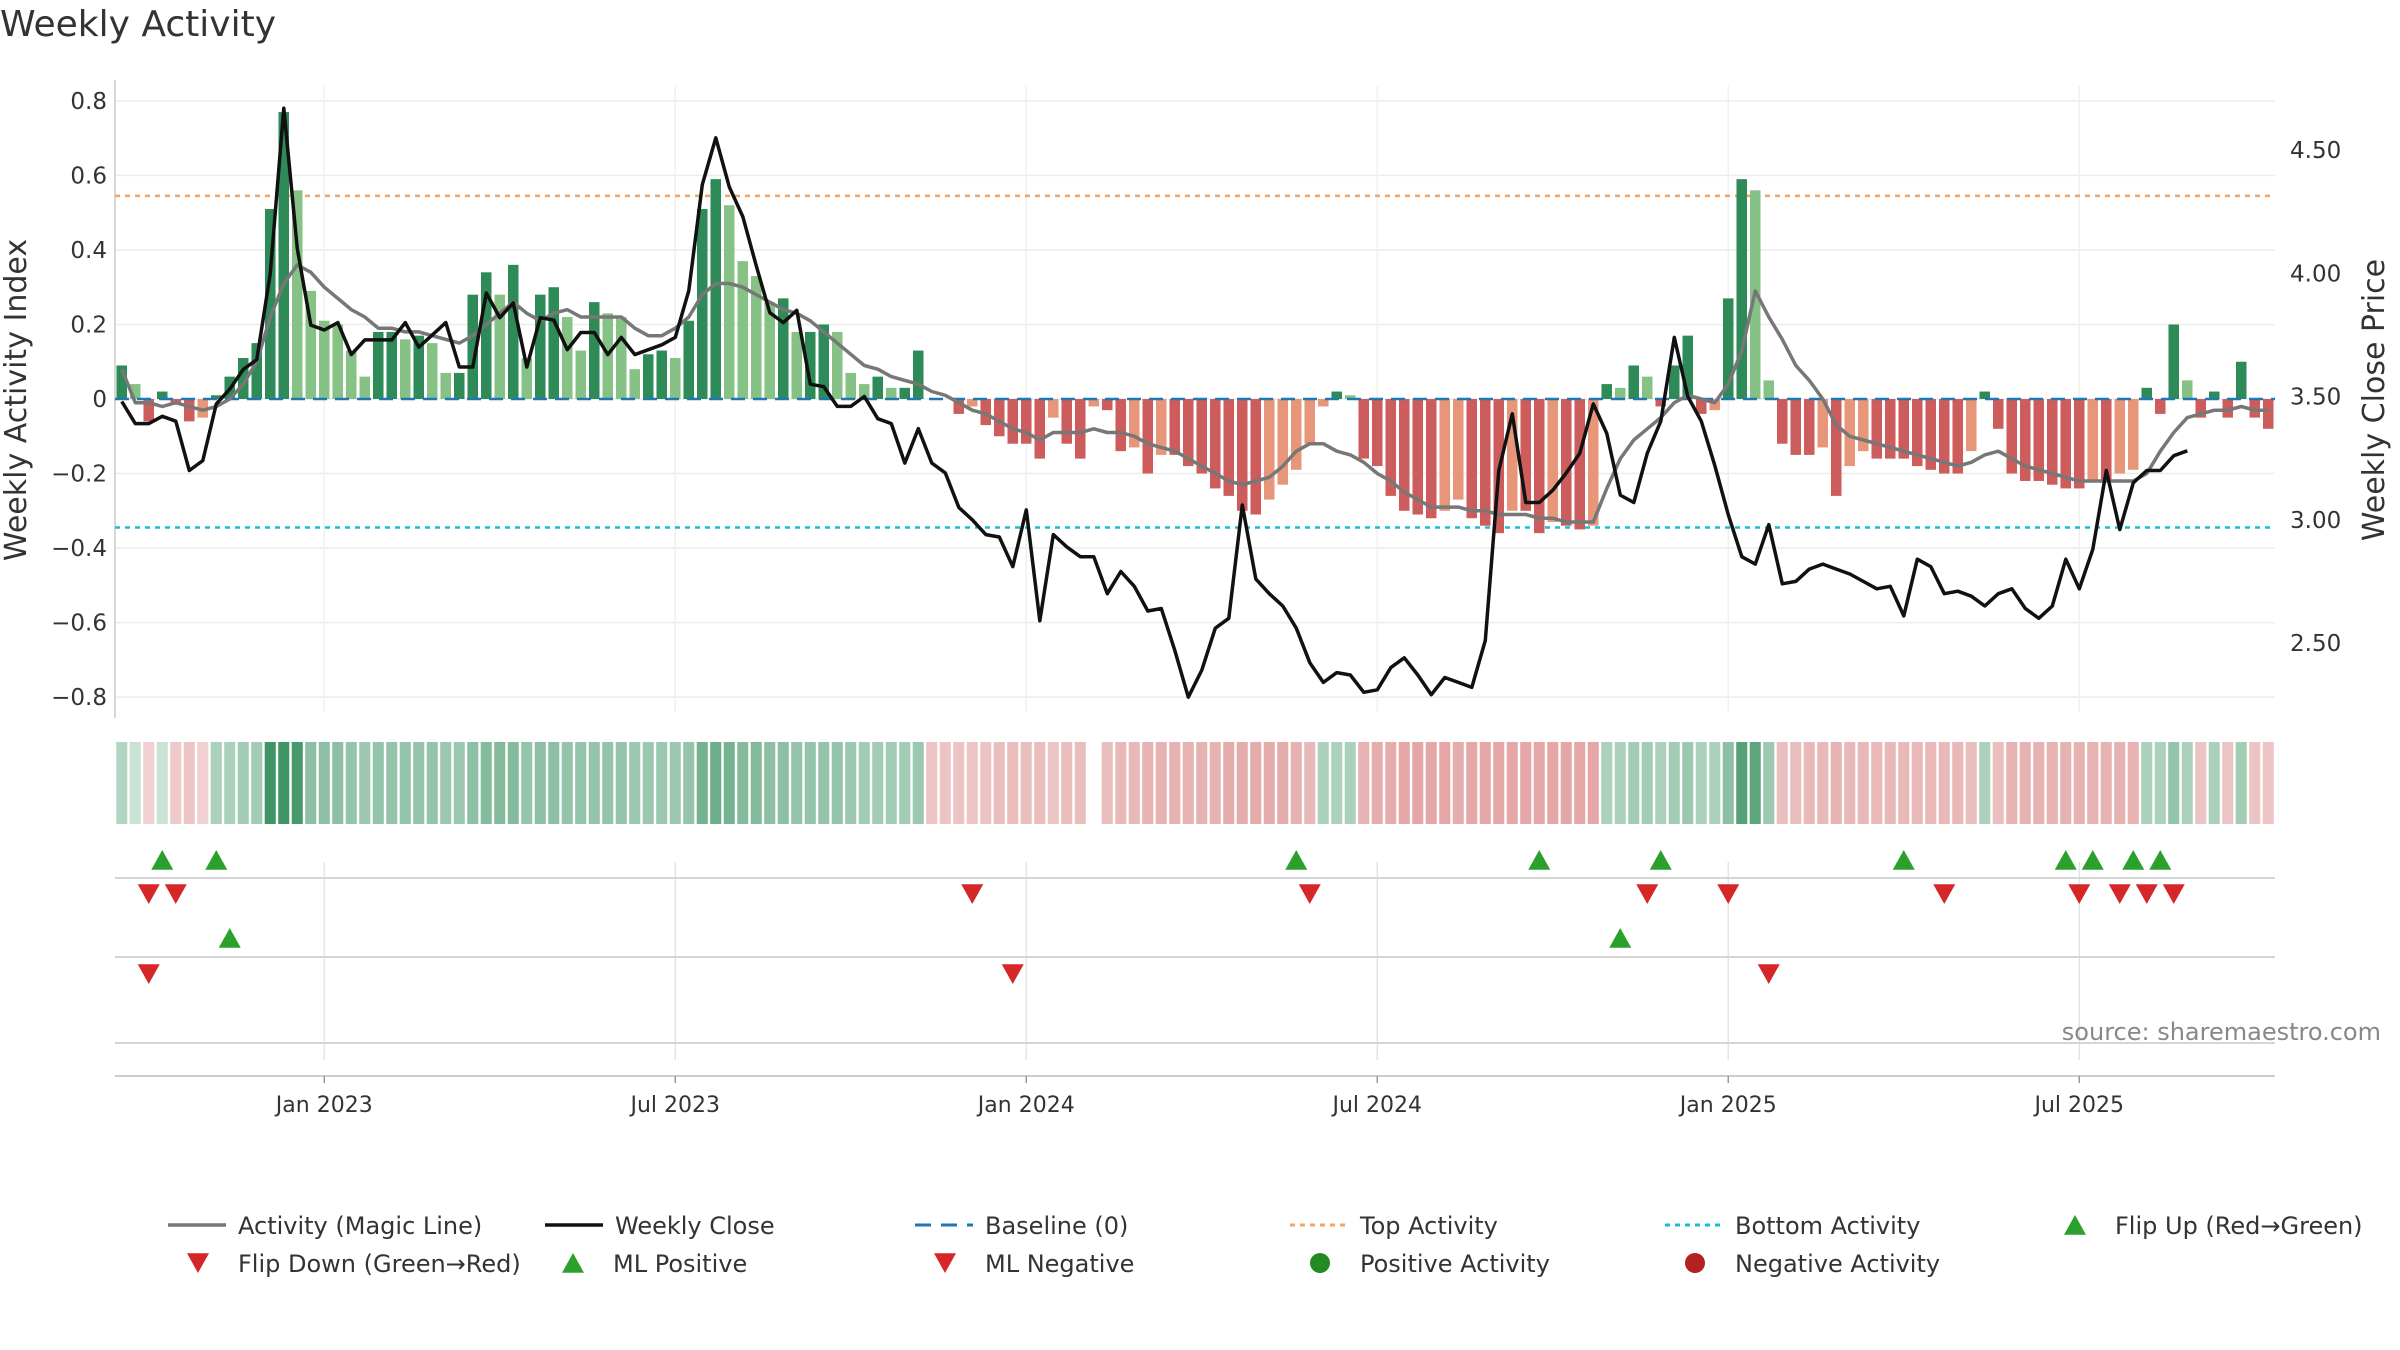 The height and width of the screenshot is (1350, 2400). Describe the element at coordinates (2315, 151) in the screenshot. I see `y2-tick-label: 4.50` at that location.